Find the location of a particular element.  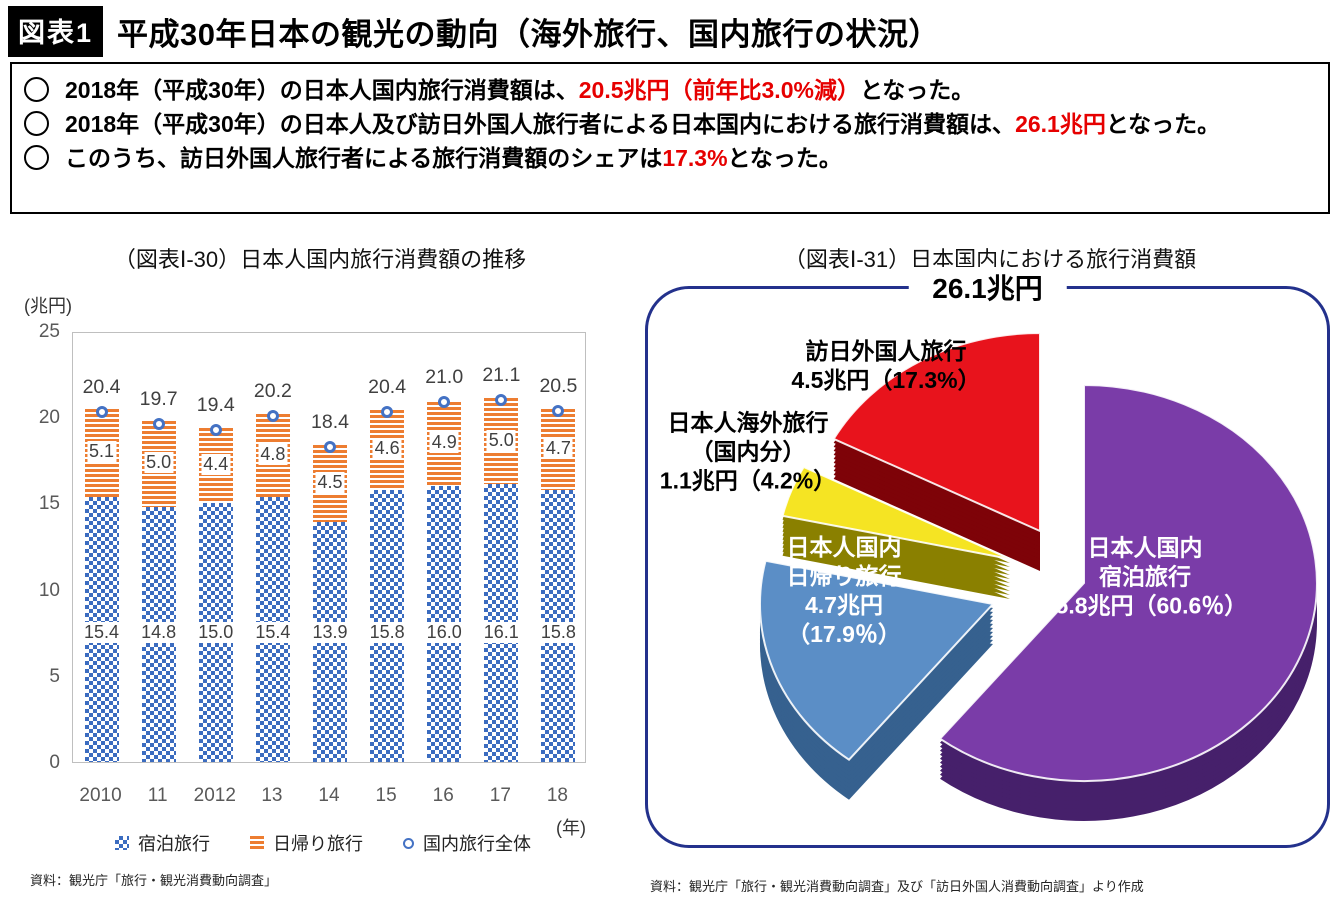

legend-label: 国内旅行全体 is located at coordinates (477, 844).